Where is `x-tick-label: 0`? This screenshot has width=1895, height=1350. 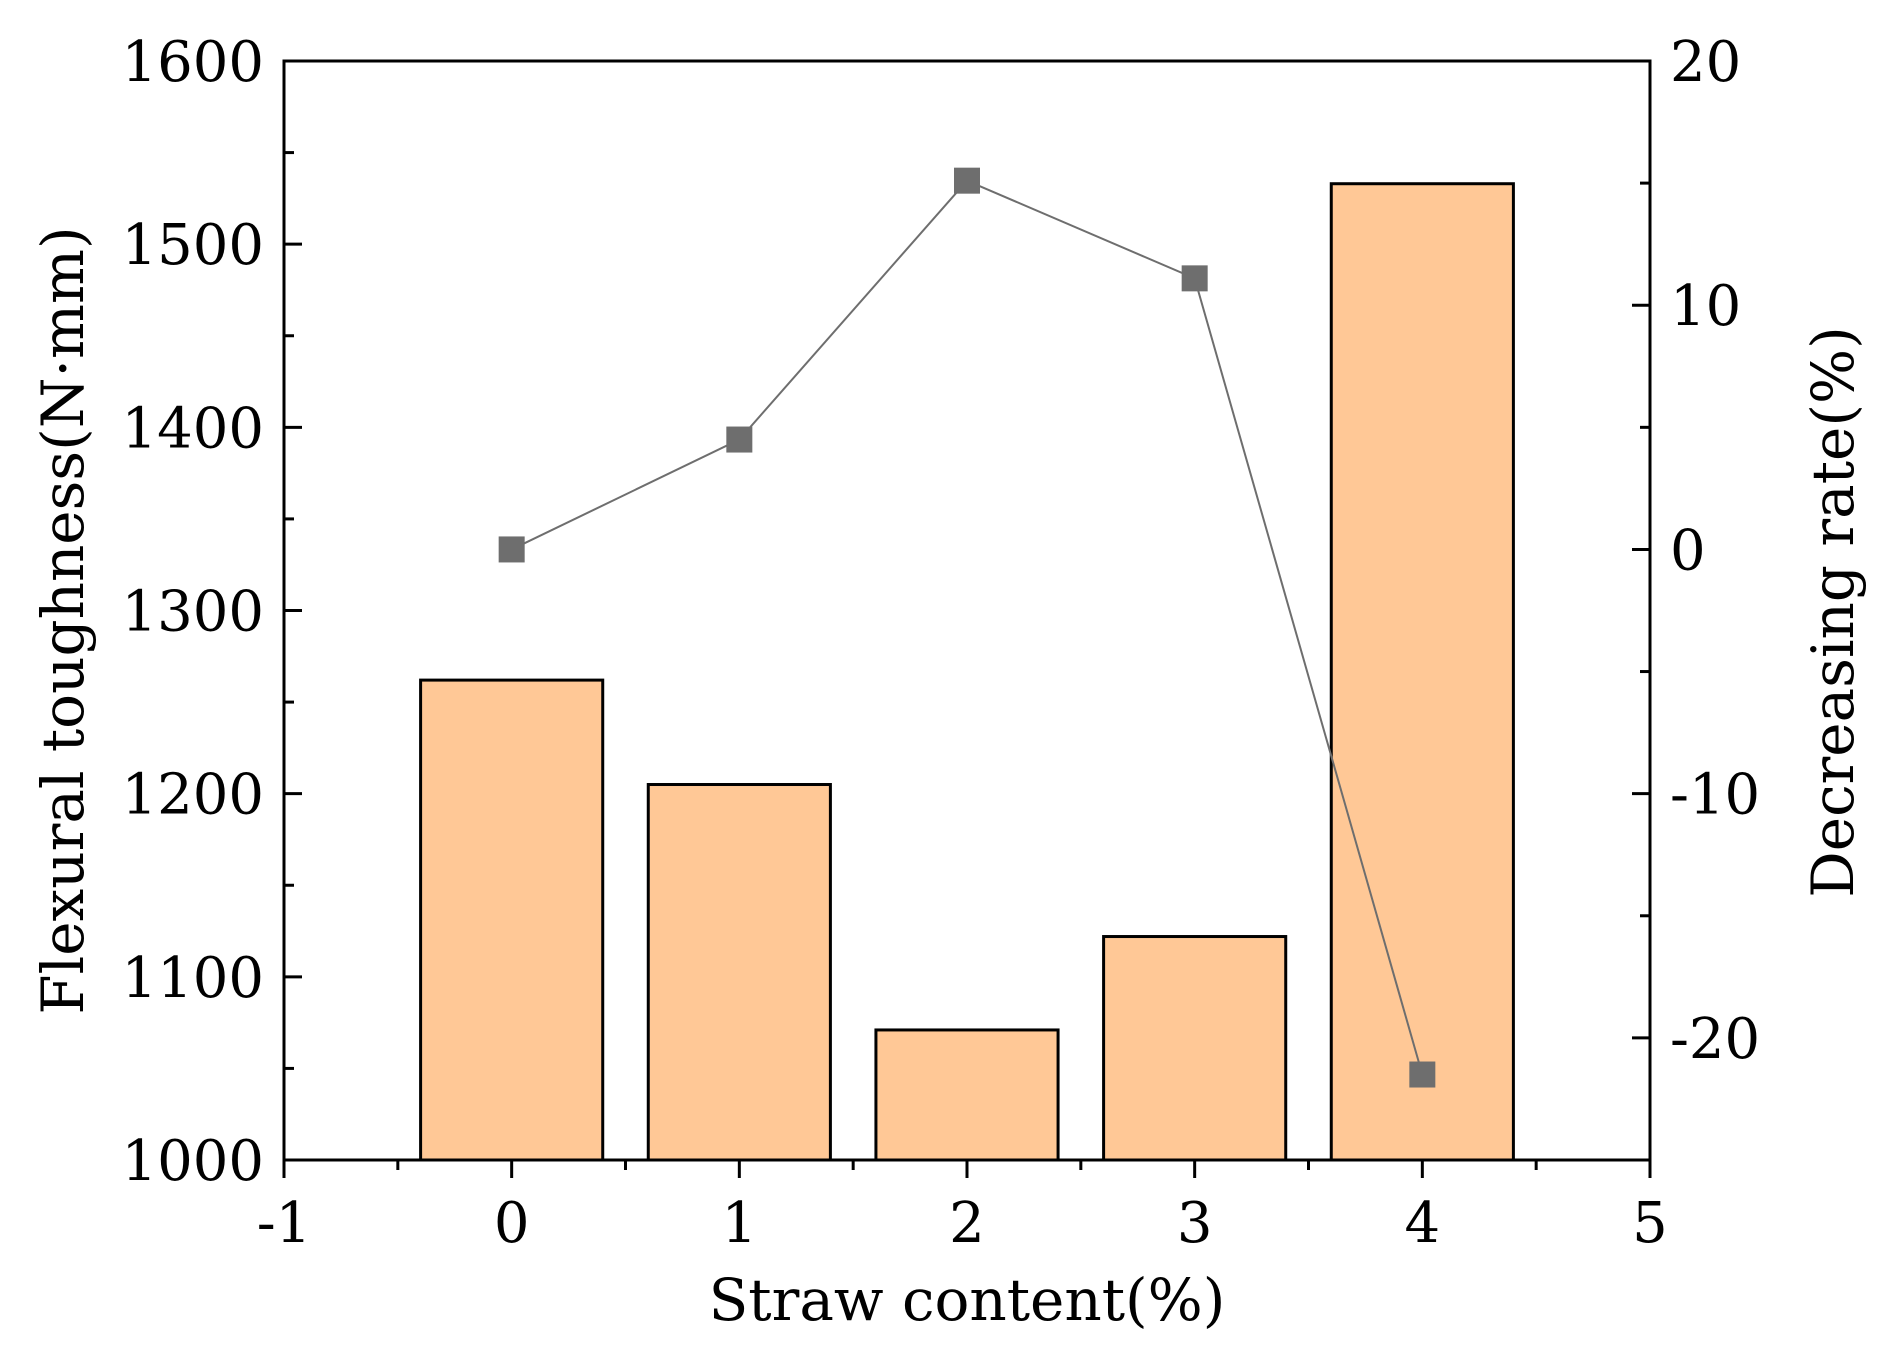
x-tick-label: 0 is located at coordinates (512, 1223).